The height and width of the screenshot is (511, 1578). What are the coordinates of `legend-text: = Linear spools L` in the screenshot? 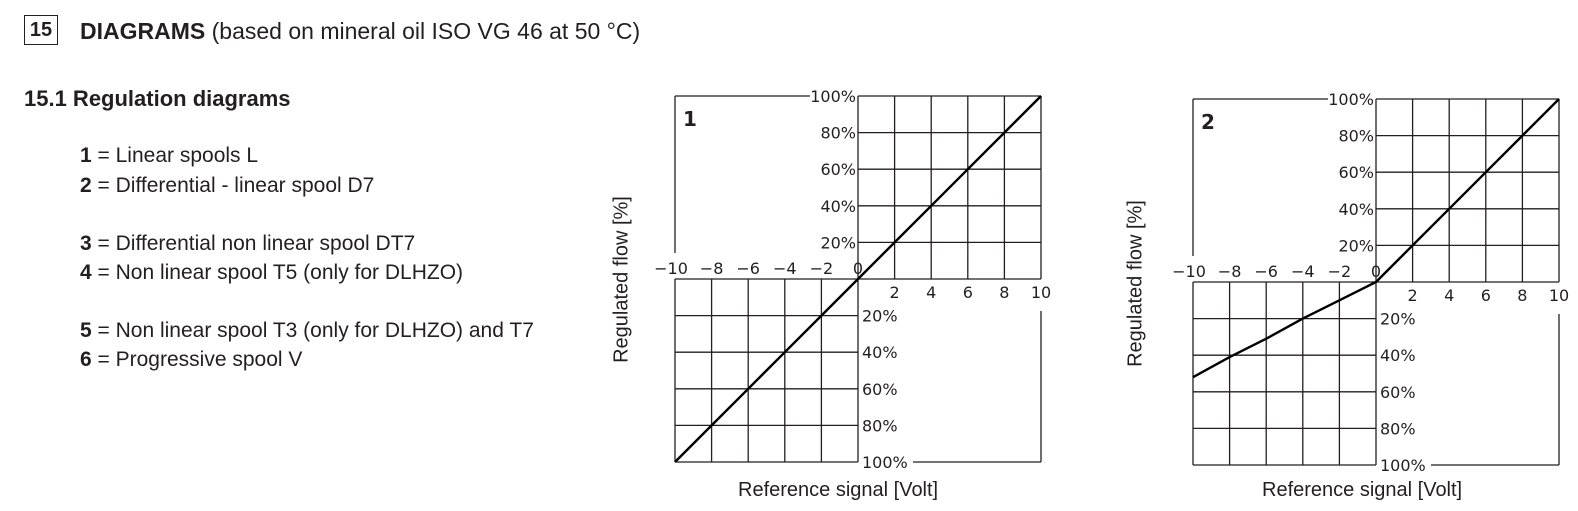 It's located at (175, 155).